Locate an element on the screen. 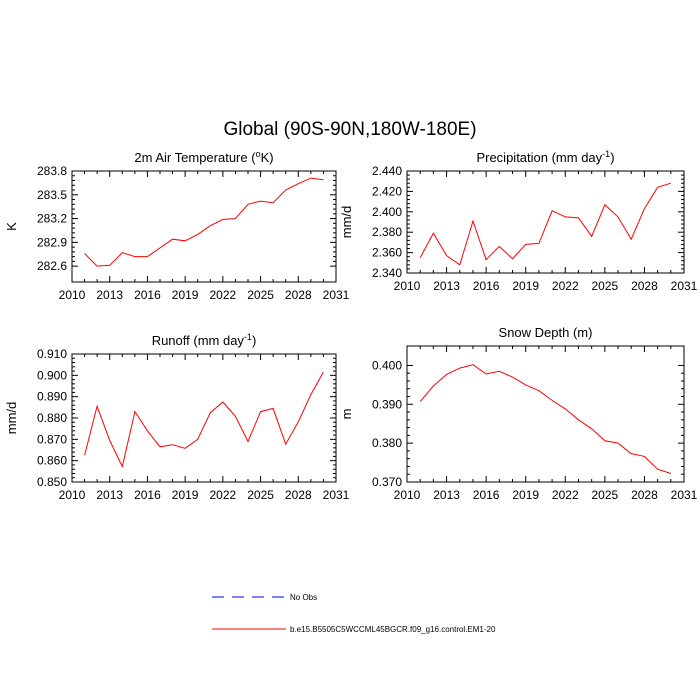 This screenshot has width=700, height=700. panel-title-text: Precipitation (mm day is located at coordinates (539, 157).